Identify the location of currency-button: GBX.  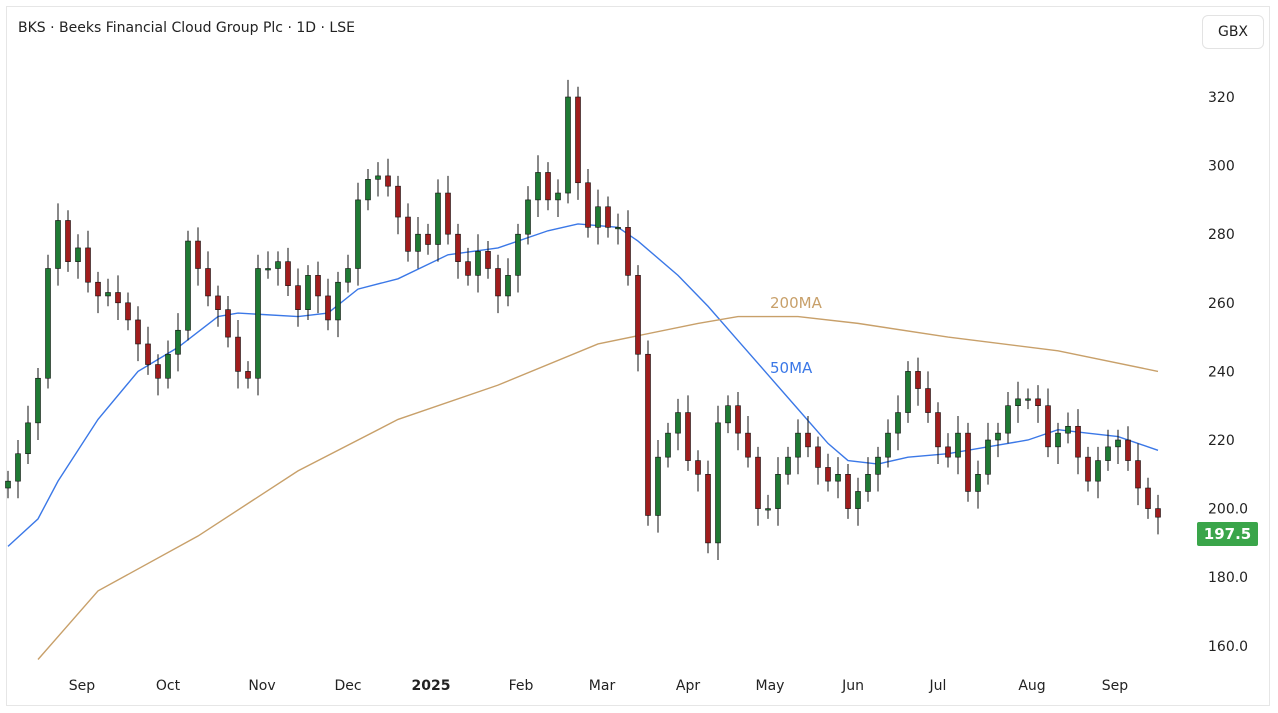
(1233, 32).